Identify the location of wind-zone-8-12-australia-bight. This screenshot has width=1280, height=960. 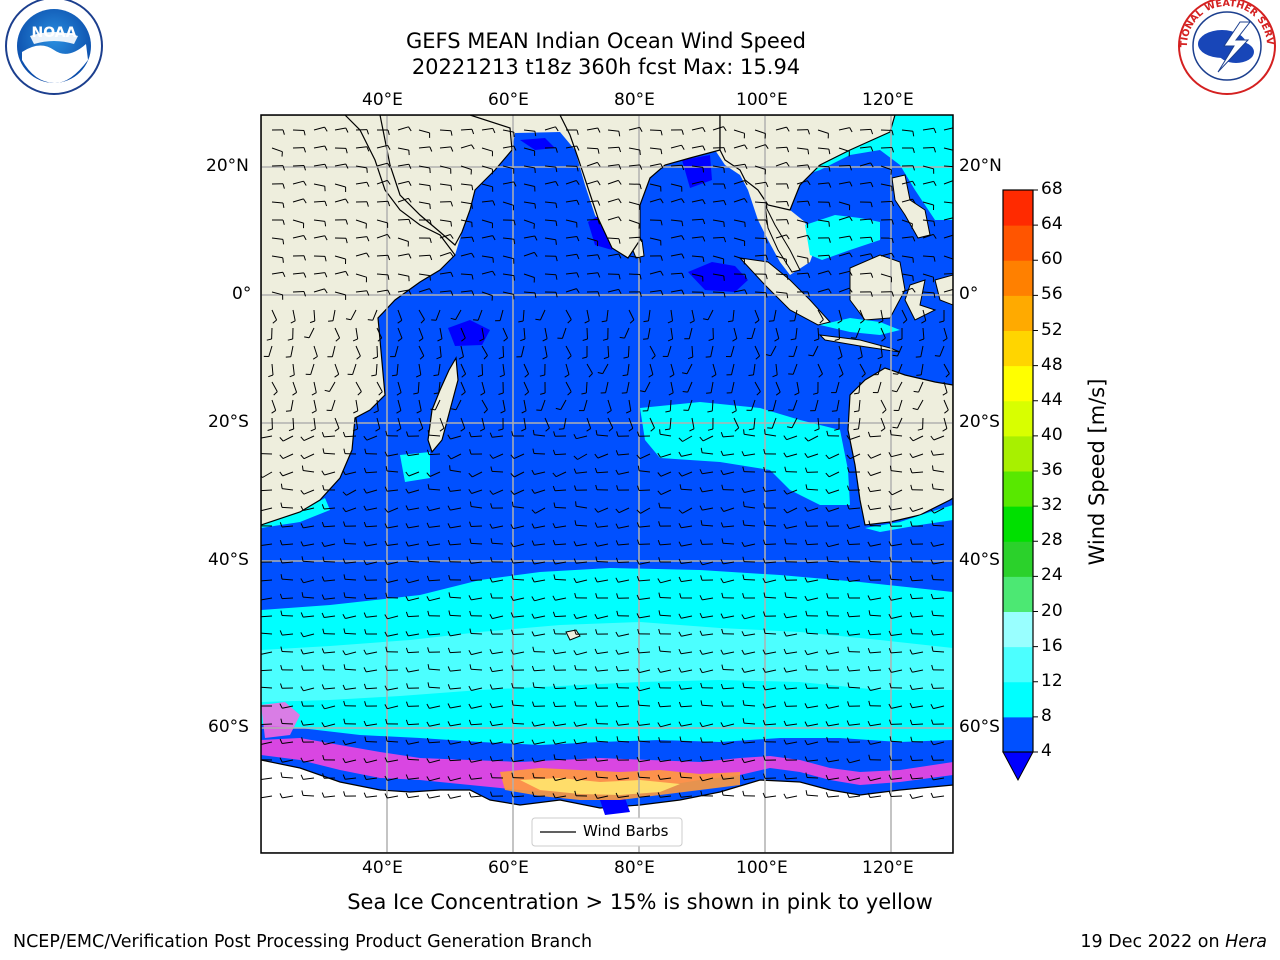
(909, 518).